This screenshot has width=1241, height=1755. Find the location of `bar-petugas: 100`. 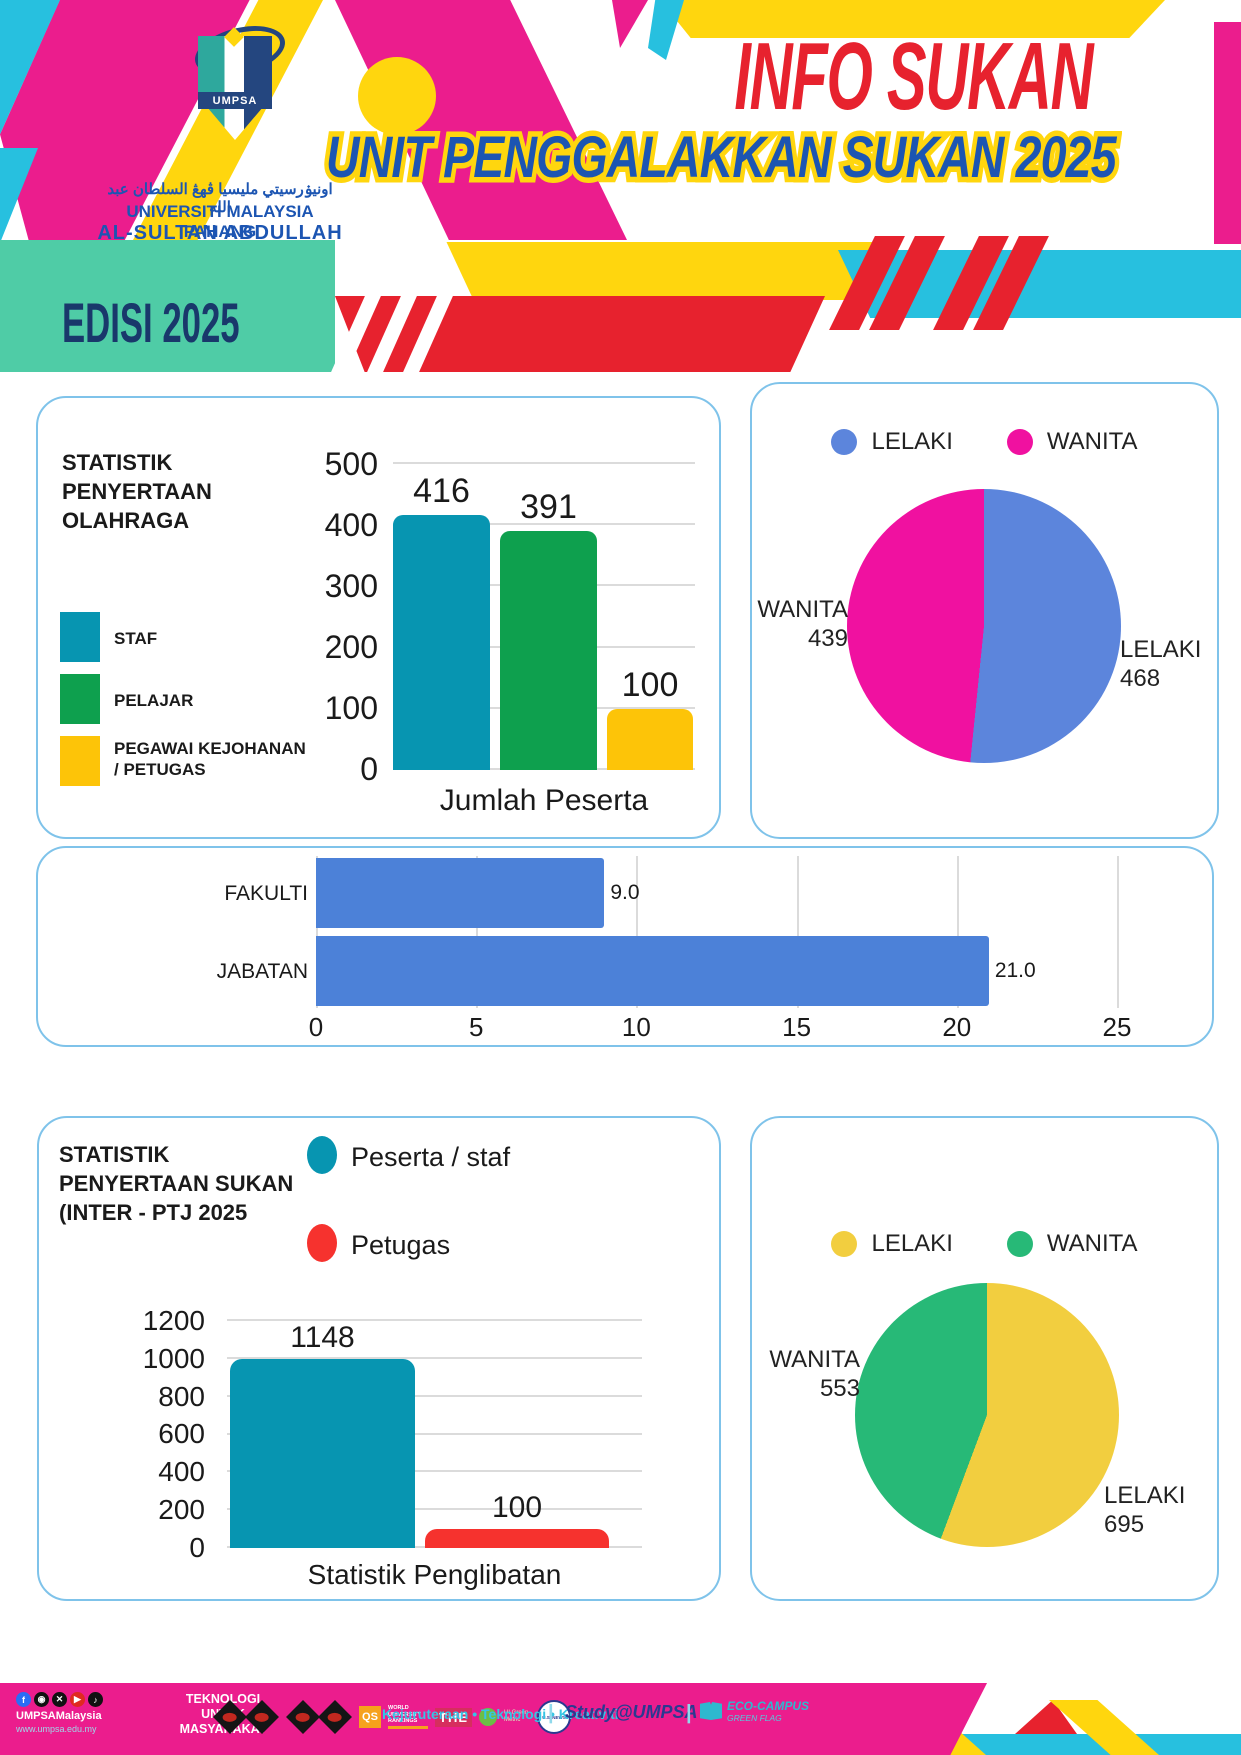

bar-petugas: 100 is located at coordinates (517, 1434).